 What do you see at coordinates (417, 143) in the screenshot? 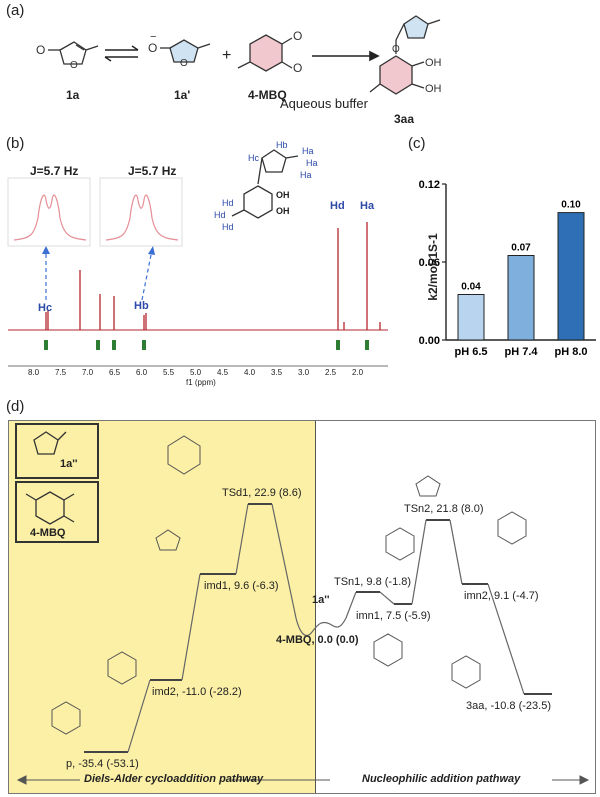
I see `panel-c-label: (c)` at bounding box center [417, 143].